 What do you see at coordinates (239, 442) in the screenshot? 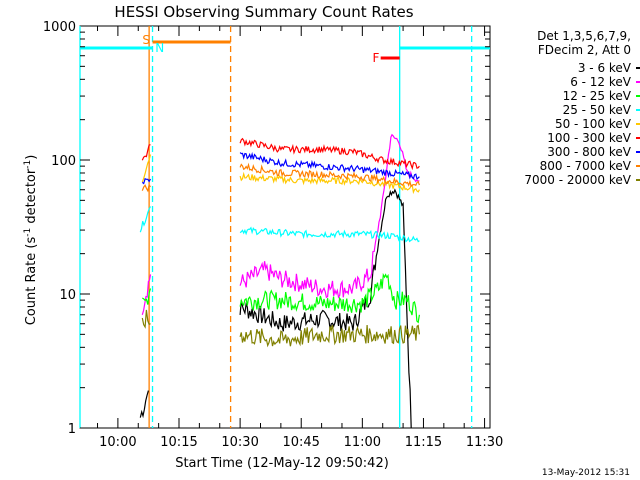
I see `x-tick-label: 10:30` at bounding box center [239, 442].